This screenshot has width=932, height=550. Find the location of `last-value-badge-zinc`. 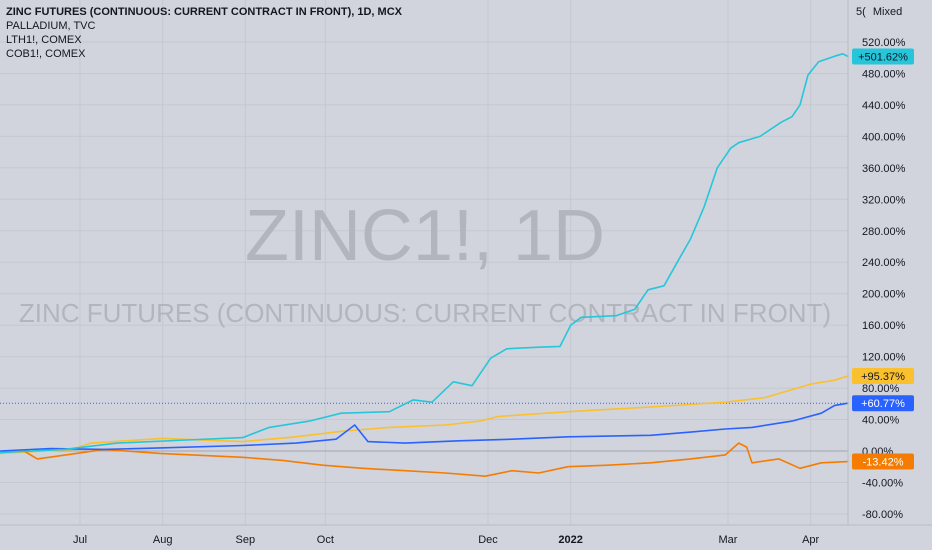

last-value-badge-zinc is located at coordinates (883, 403).